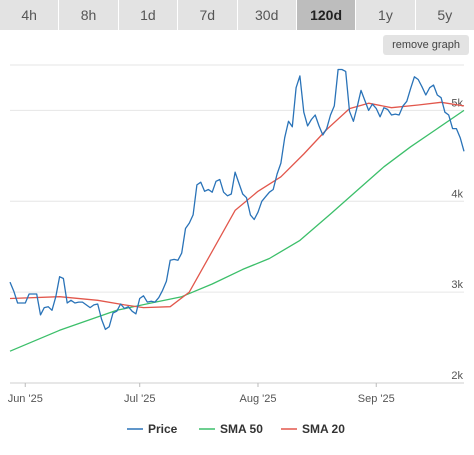  Describe the element at coordinates (241, 429) in the screenshot. I see `legend-label: SMA 50` at that location.